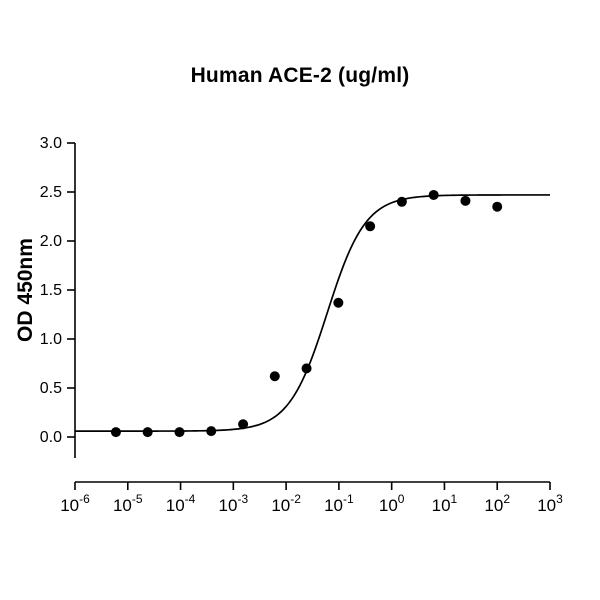 Image resolution: width=600 pixels, height=600 pixels. What do you see at coordinates (75, 503) in the screenshot?
I see `x-tick-label: 10⁻⁶` at bounding box center [75, 503].